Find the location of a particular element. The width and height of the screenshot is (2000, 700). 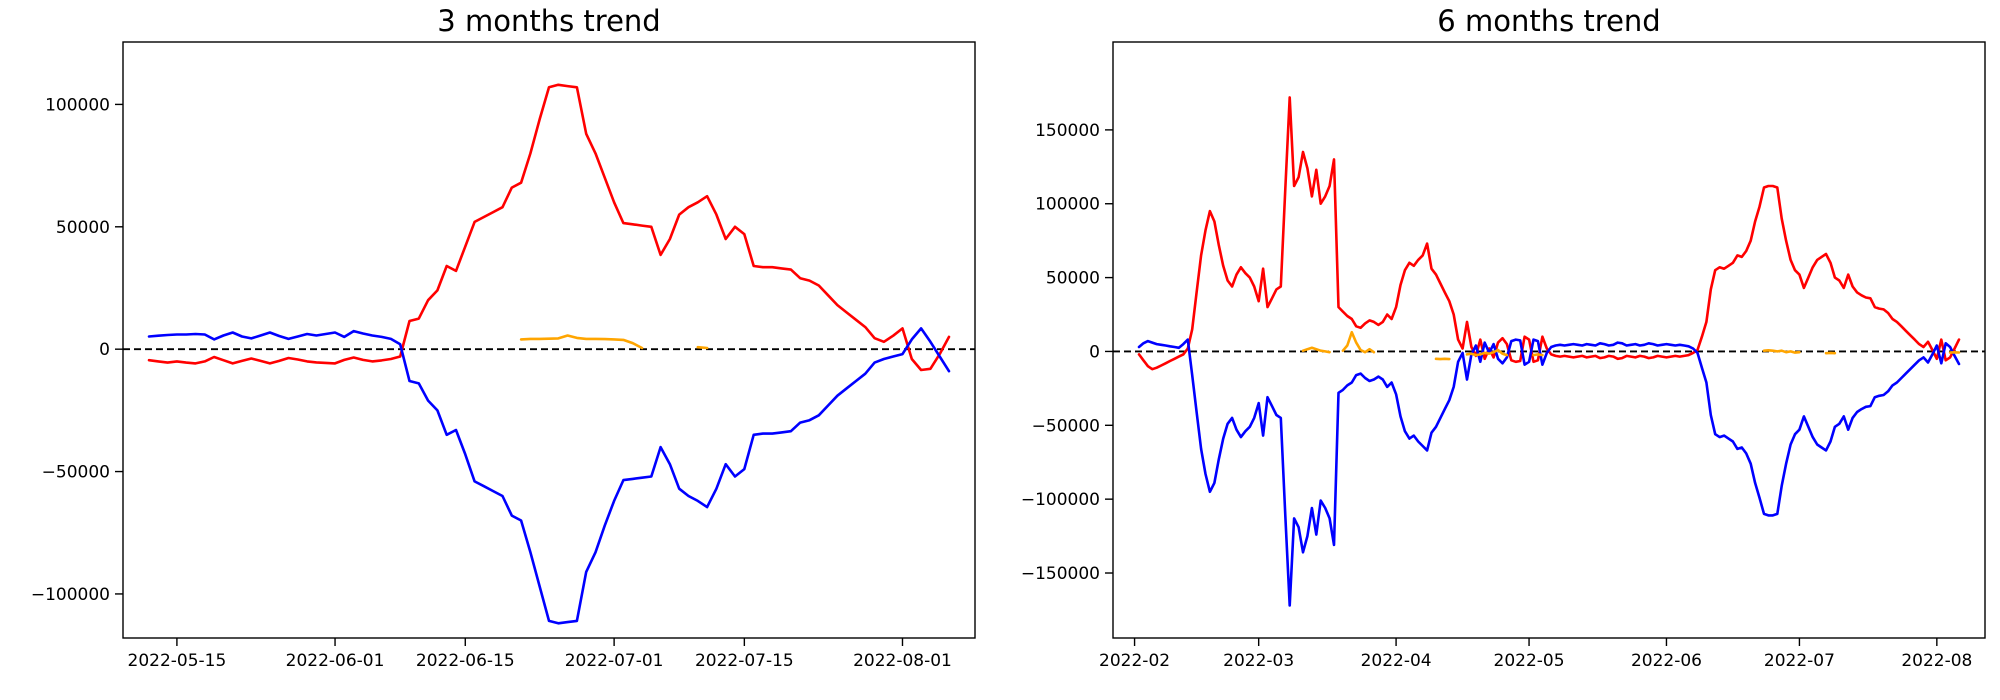

y-tick-label: −150000 is located at coordinates (1060, 574).